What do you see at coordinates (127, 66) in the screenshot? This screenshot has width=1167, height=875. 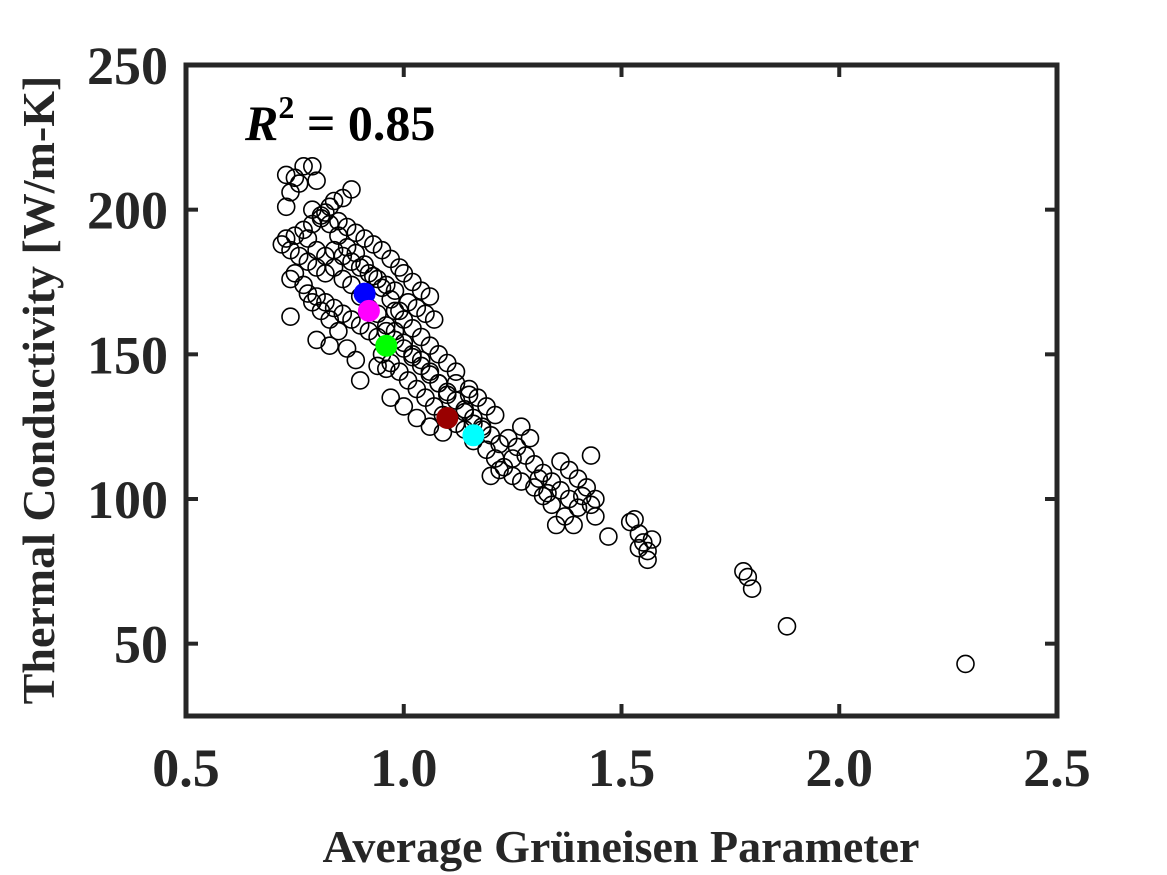 I see `y-tick-label: 250` at bounding box center [127, 66].